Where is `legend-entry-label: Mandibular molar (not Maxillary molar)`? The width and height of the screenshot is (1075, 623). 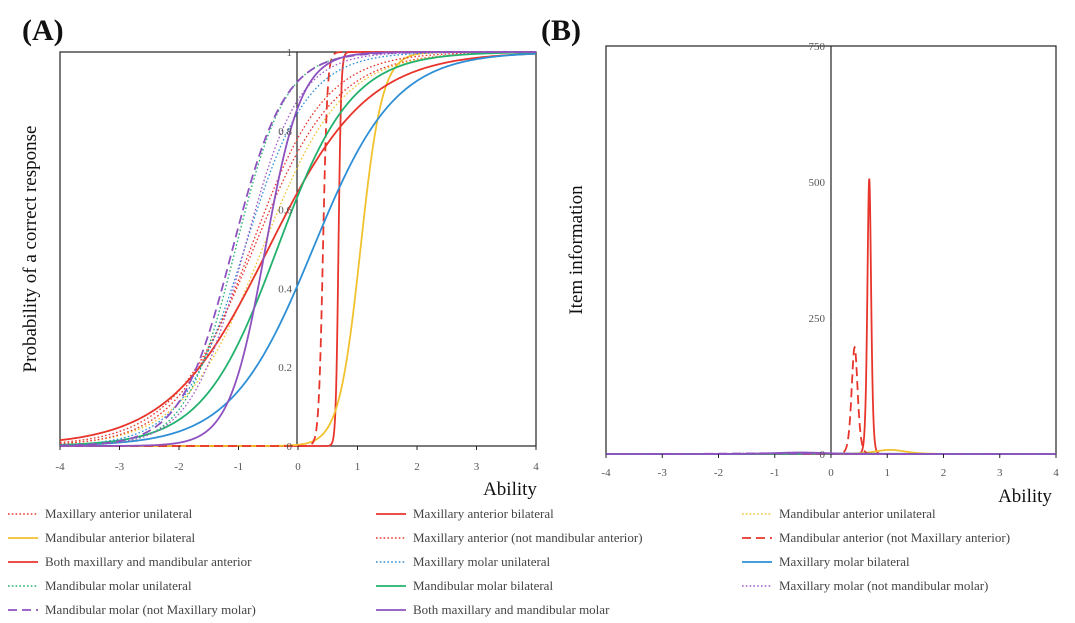
legend-entry-label: Mandibular molar (not Maxillary molar) is located at coordinates (150, 609).